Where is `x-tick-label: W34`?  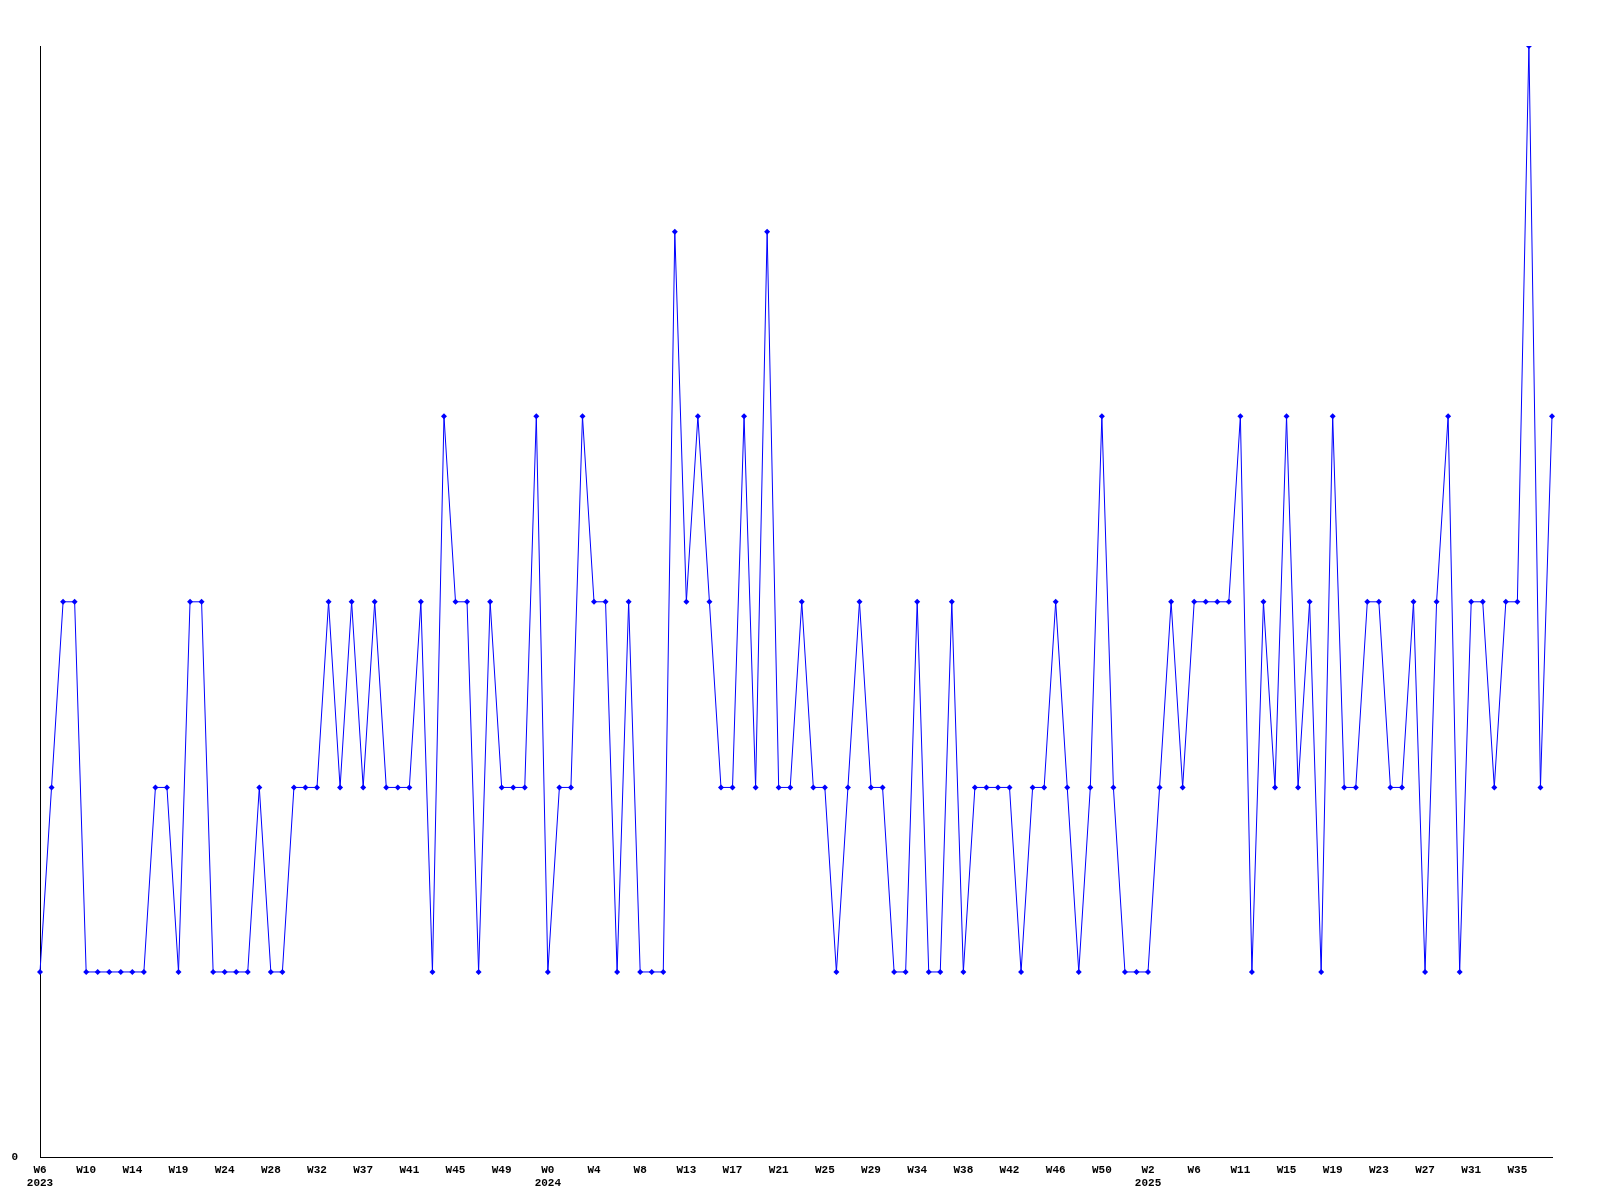
x-tick-label: W34 is located at coordinates (917, 1169).